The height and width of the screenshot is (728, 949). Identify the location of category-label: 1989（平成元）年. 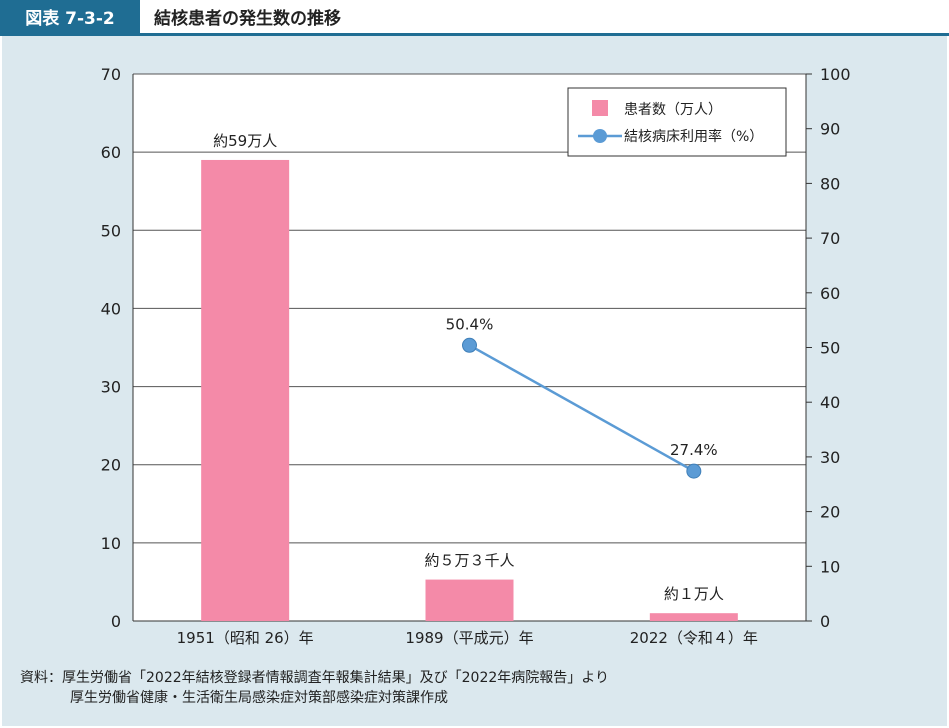
(469, 638).